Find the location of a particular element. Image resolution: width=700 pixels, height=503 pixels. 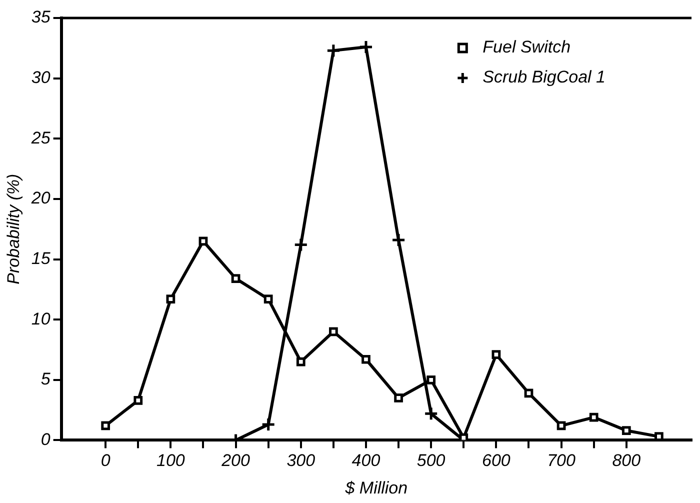

x-tick-label: 300 is located at coordinates (301, 460).